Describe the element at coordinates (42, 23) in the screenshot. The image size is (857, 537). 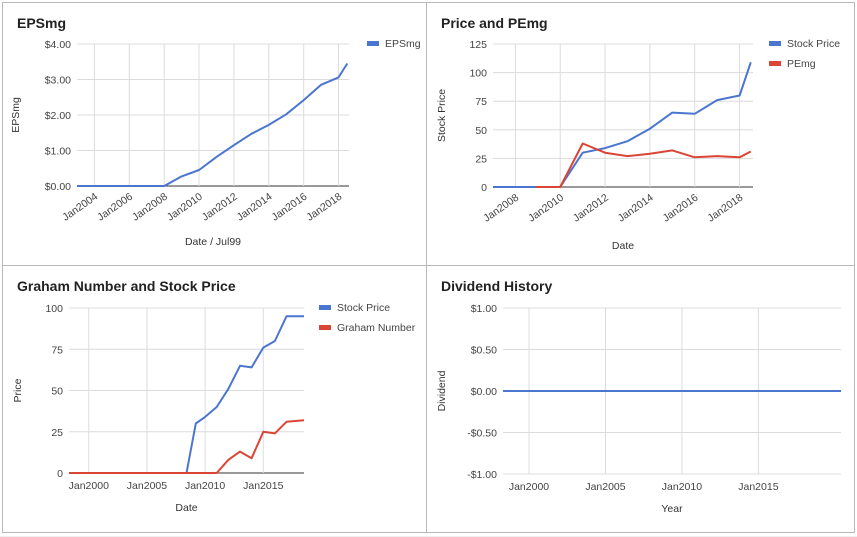
I see `chart-title: EPSmg` at that location.